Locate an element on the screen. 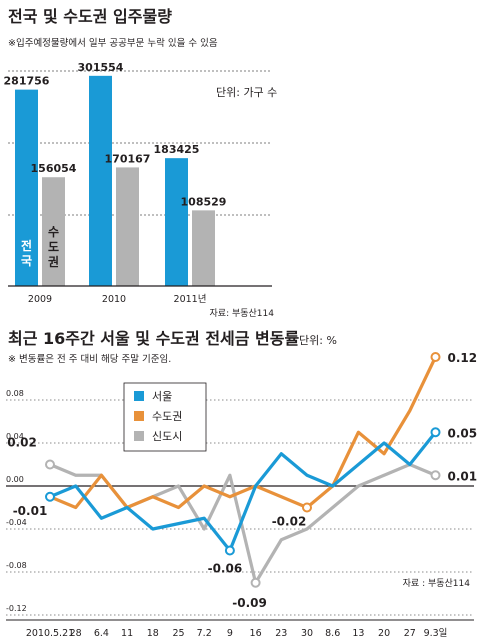 This screenshot has height=644, width=480. point-value-label: 0.12 is located at coordinates (463, 358).